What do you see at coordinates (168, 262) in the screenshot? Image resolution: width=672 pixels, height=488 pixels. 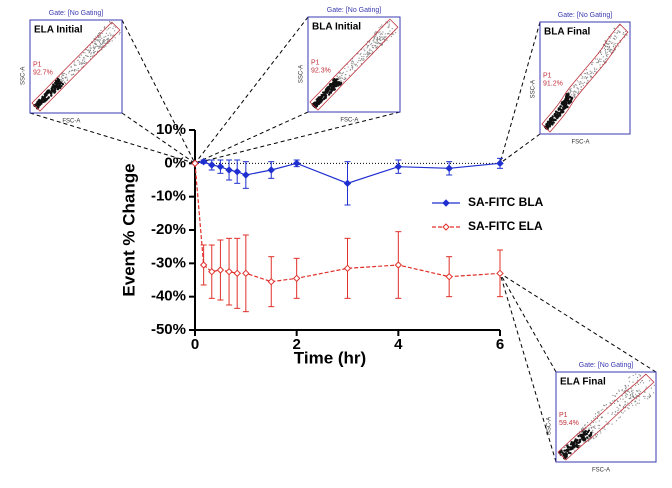 I see `y-tick-label: -30%` at bounding box center [168, 262].